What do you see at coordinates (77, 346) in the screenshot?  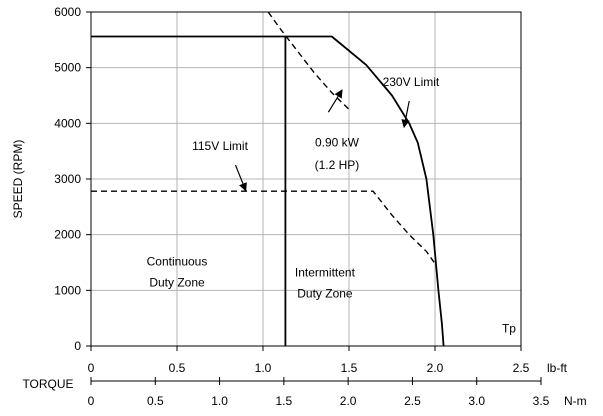 I see `y-tick-label: 0` at bounding box center [77, 346].